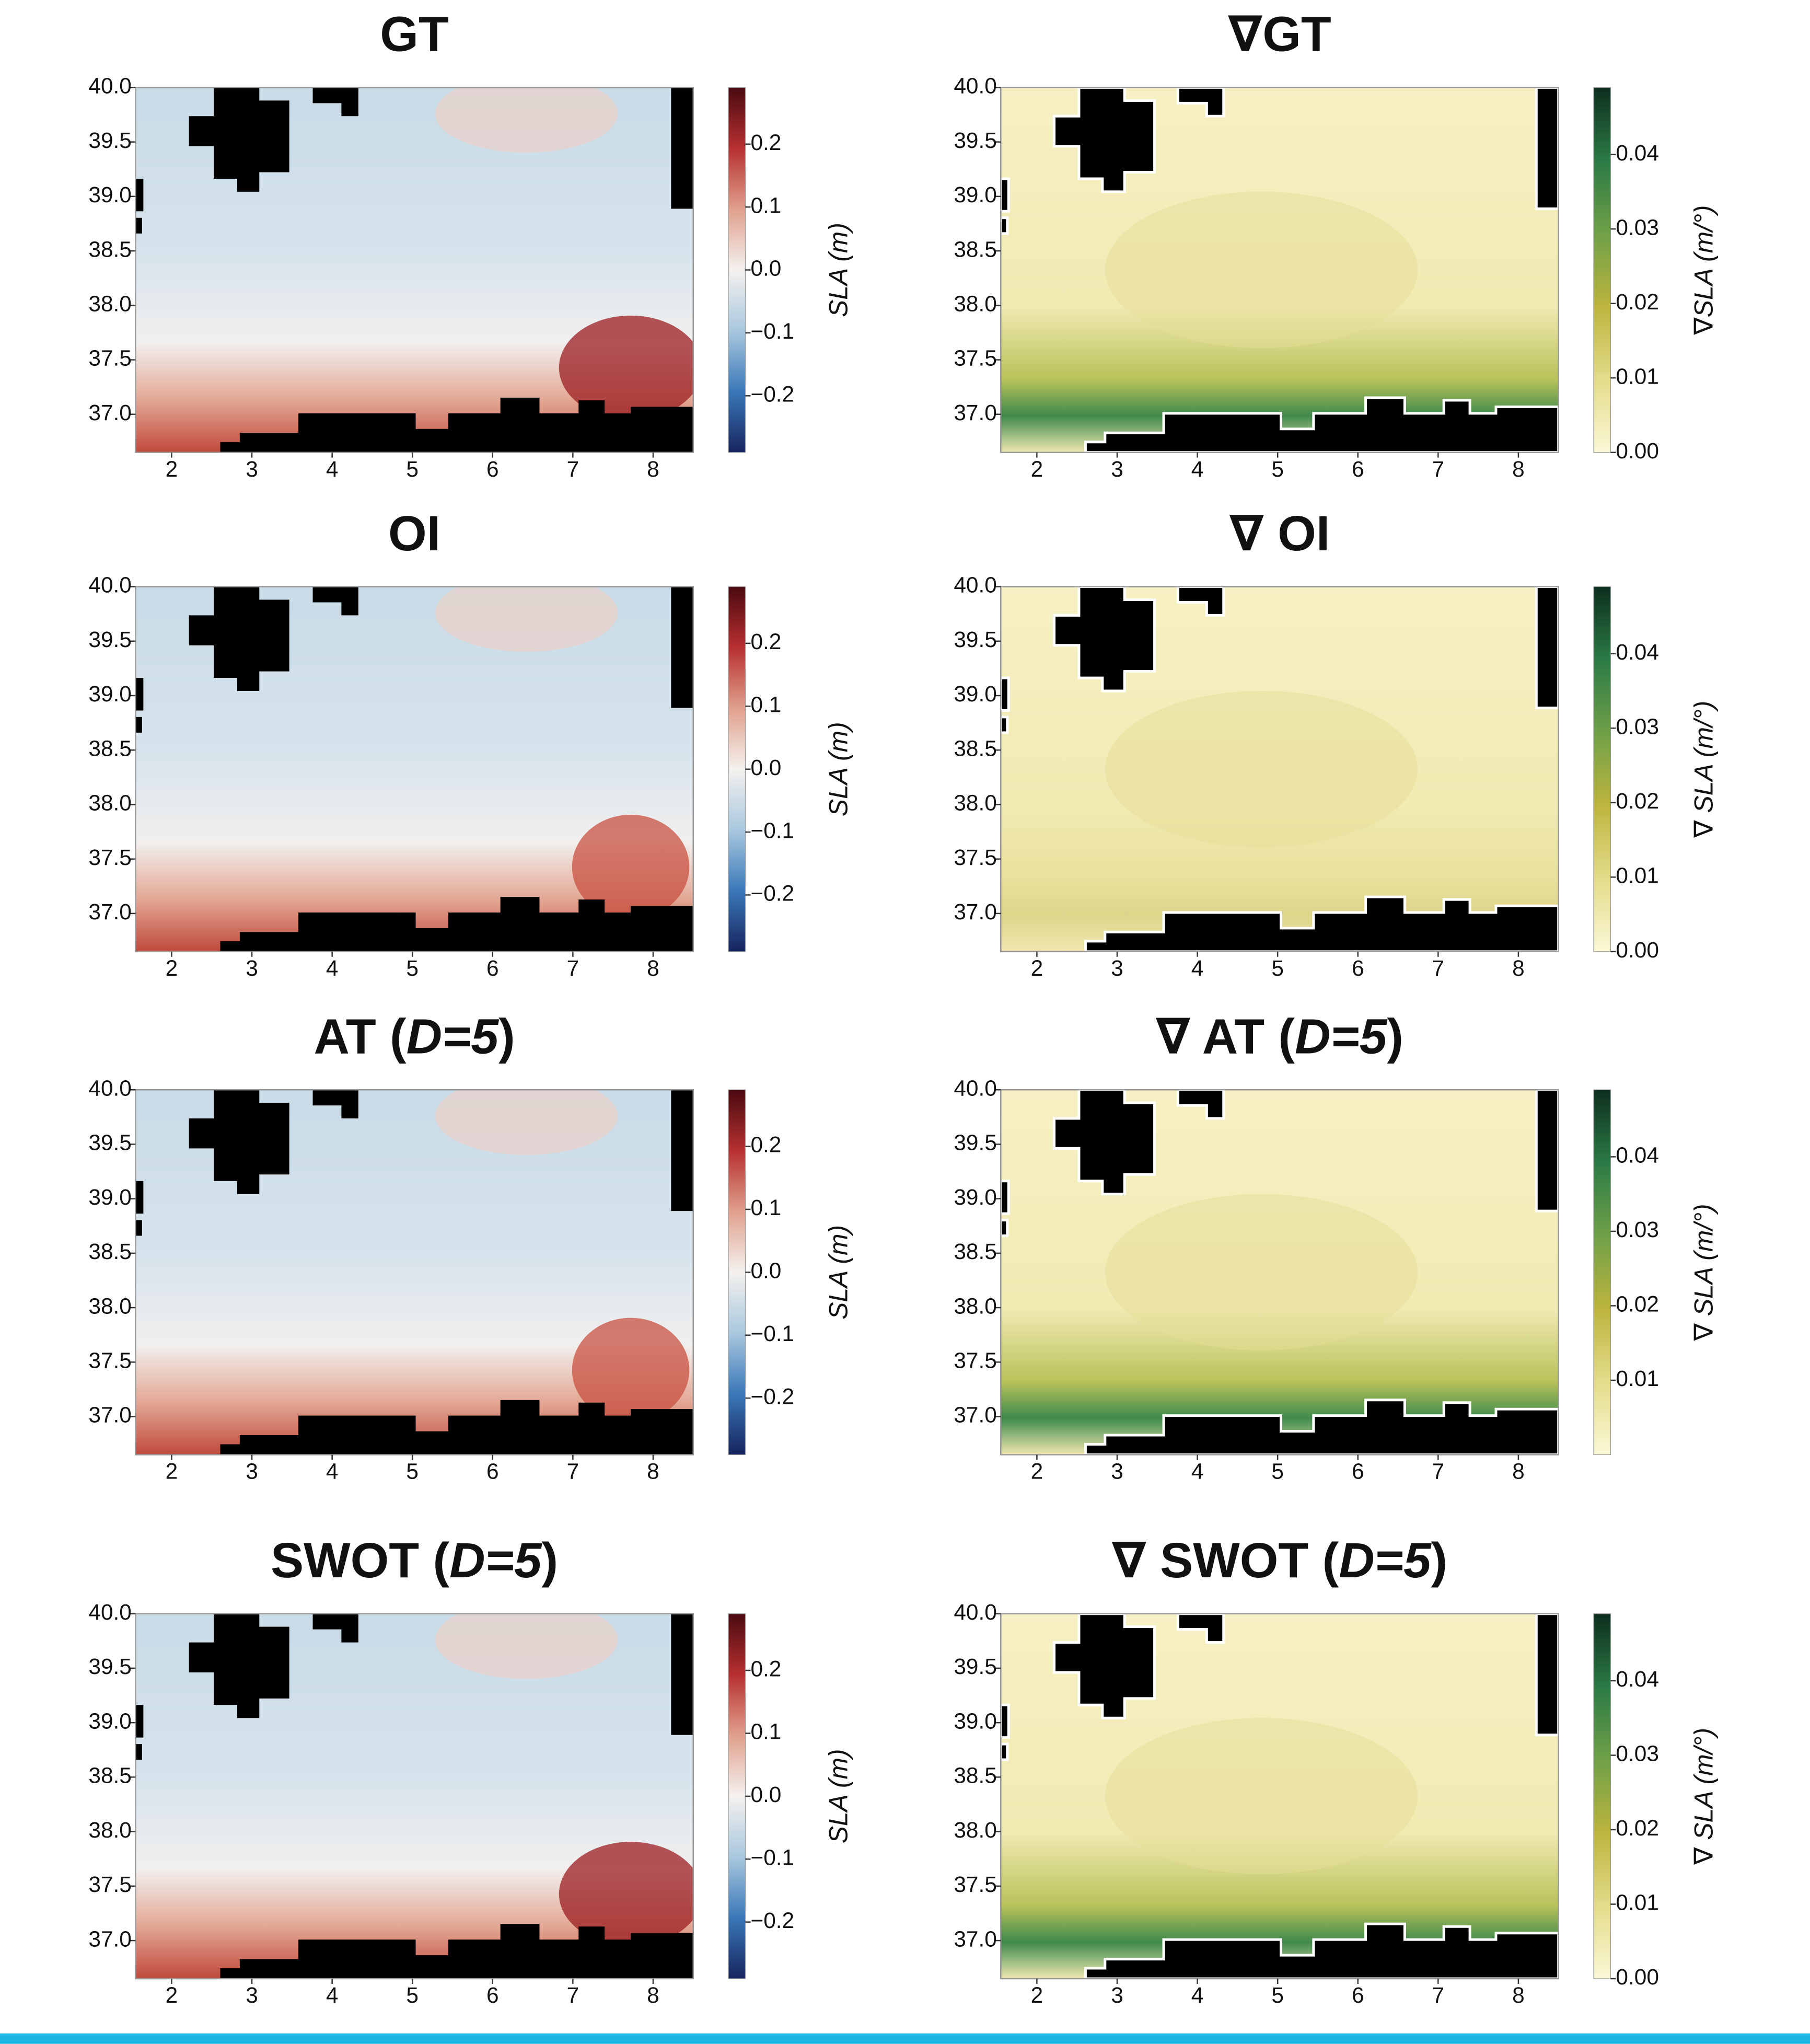 The width and height of the screenshot is (1810, 2044). What do you see at coordinates (1280, 1560) in the screenshot?
I see `panel-title: ∇ SWOT (D=5)` at bounding box center [1280, 1560].